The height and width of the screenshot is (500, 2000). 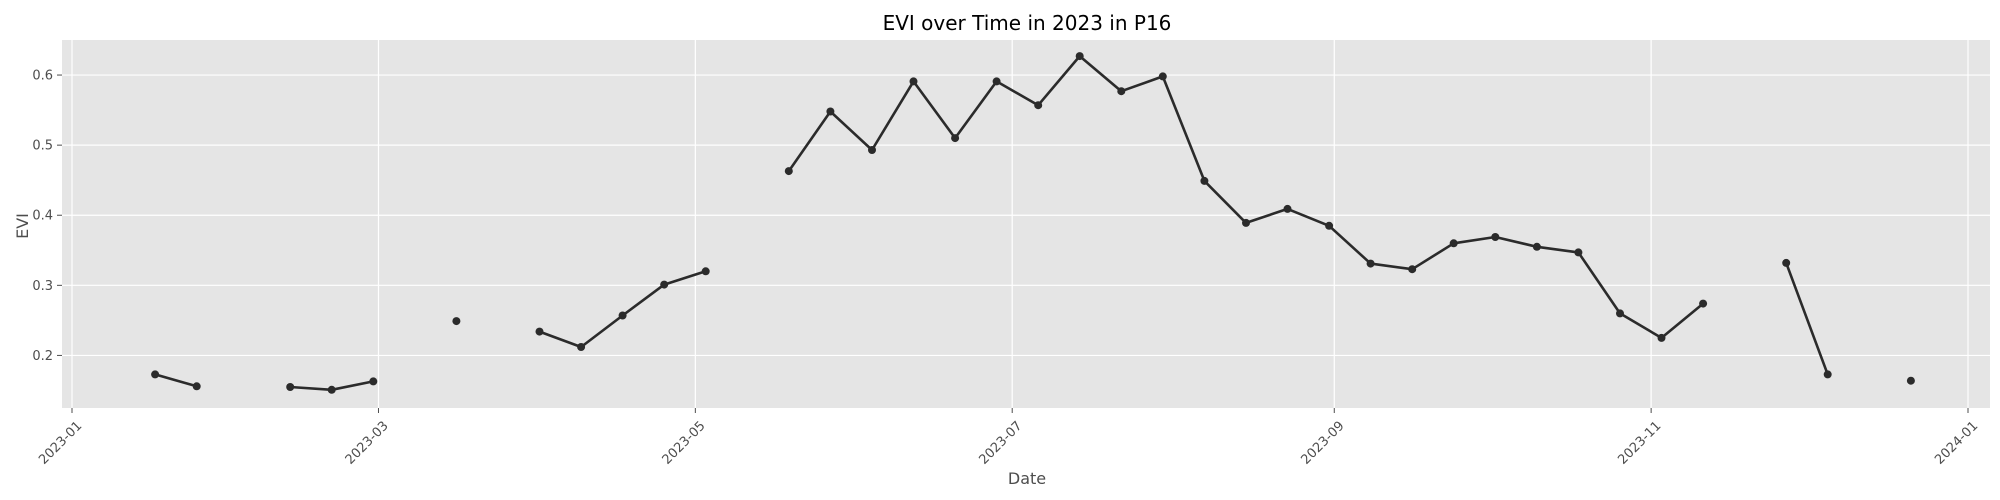 I want to click on x-tick-label: 2023-09, so click(x=1323, y=443).